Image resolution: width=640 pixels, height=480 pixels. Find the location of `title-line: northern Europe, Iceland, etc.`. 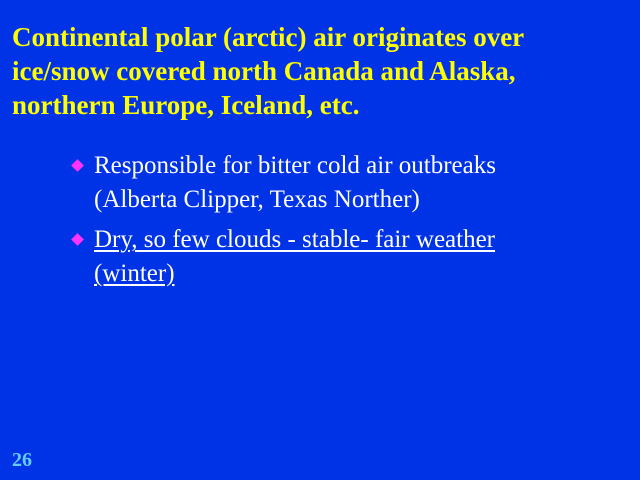

title-line: northern Europe, Iceland, etc. is located at coordinates (186, 105).